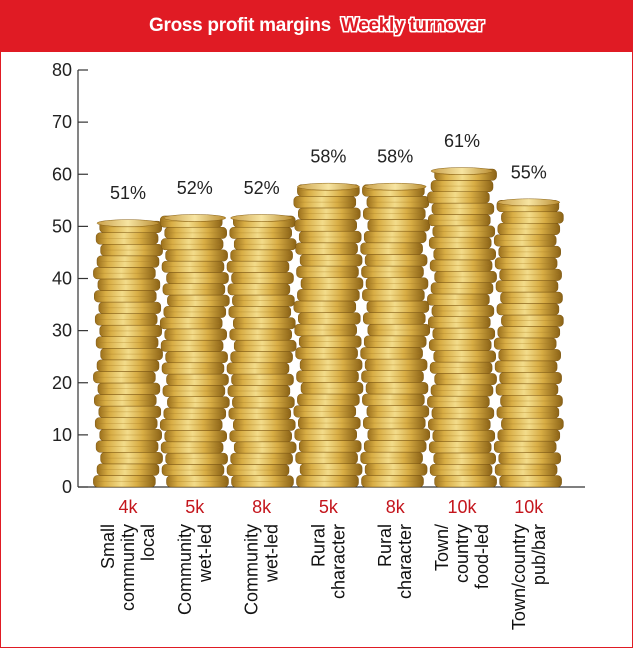 The height and width of the screenshot is (650, 635). Describe the element at coordinates (482, 556) in the screenshot. I see `category-label-line: food-led` at that location.